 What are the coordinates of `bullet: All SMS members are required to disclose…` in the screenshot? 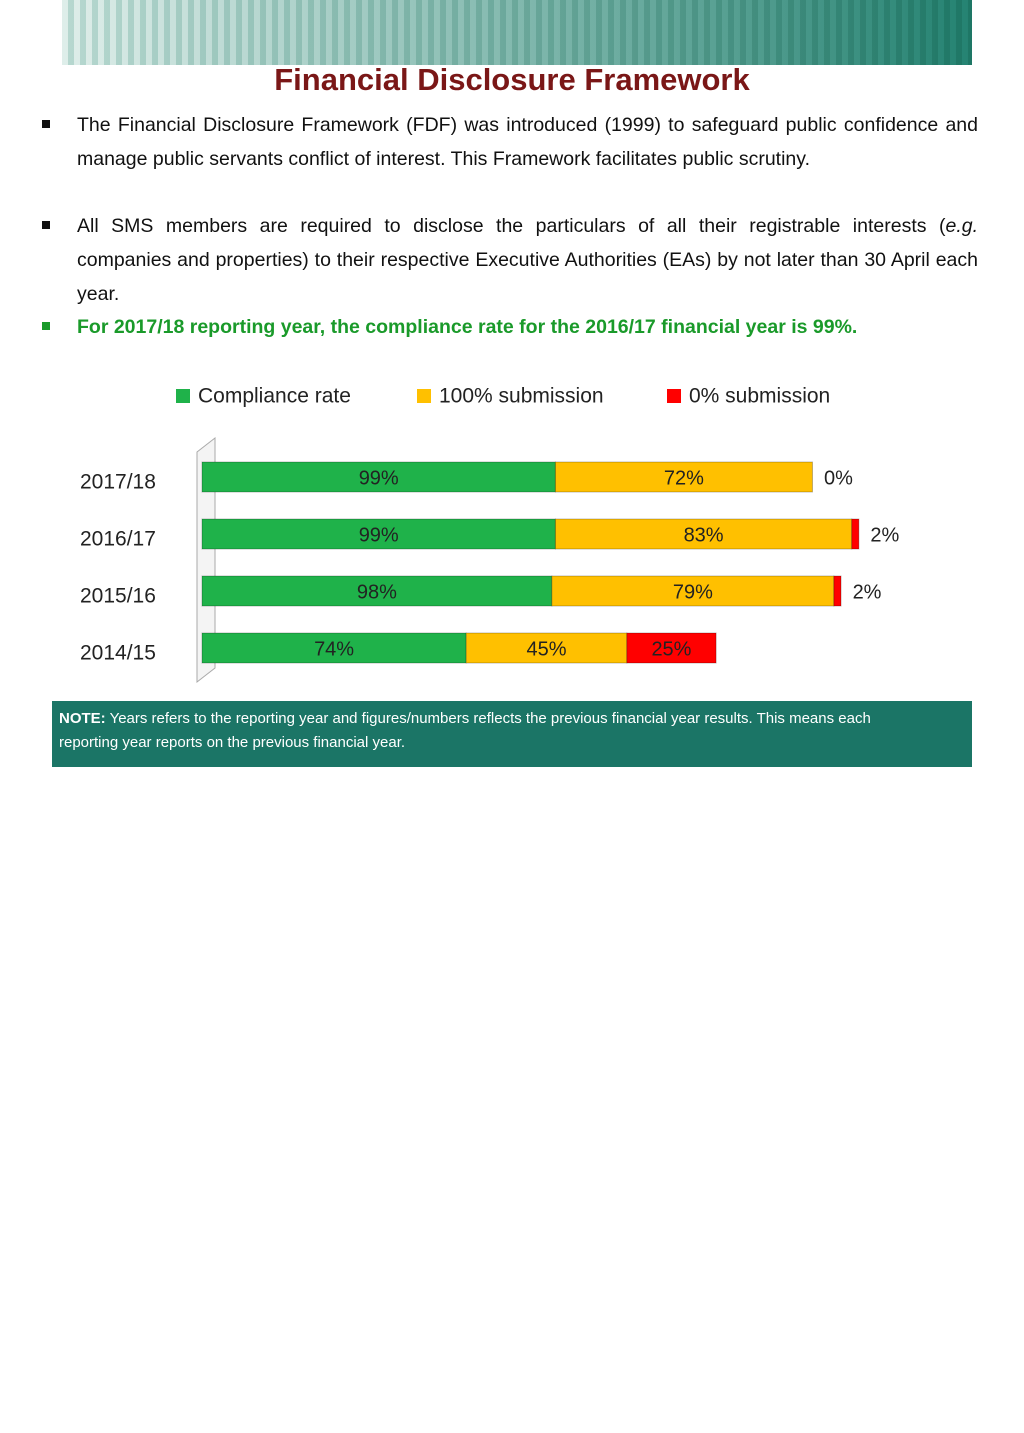 It's located at (510, 260).